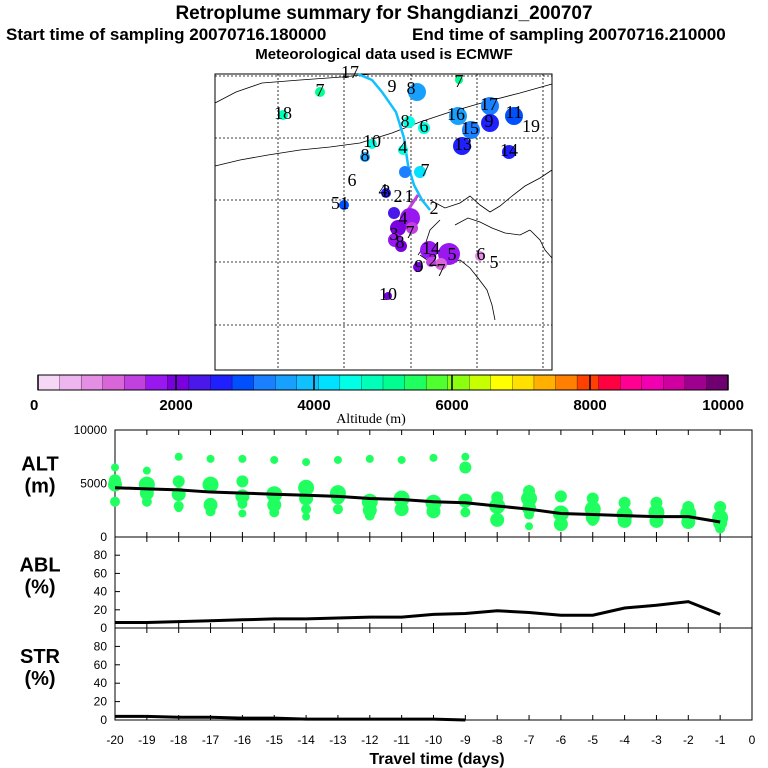  I want to click on x-tick-label: -12, so click(370, 740).